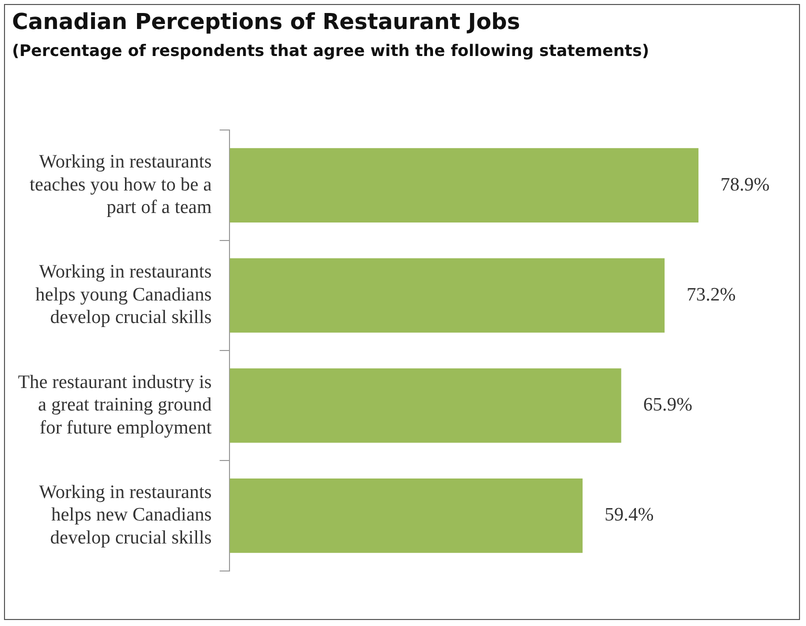 The image size is (806, 626). I want to click on data-label: 59.4%, so click(629, 515).